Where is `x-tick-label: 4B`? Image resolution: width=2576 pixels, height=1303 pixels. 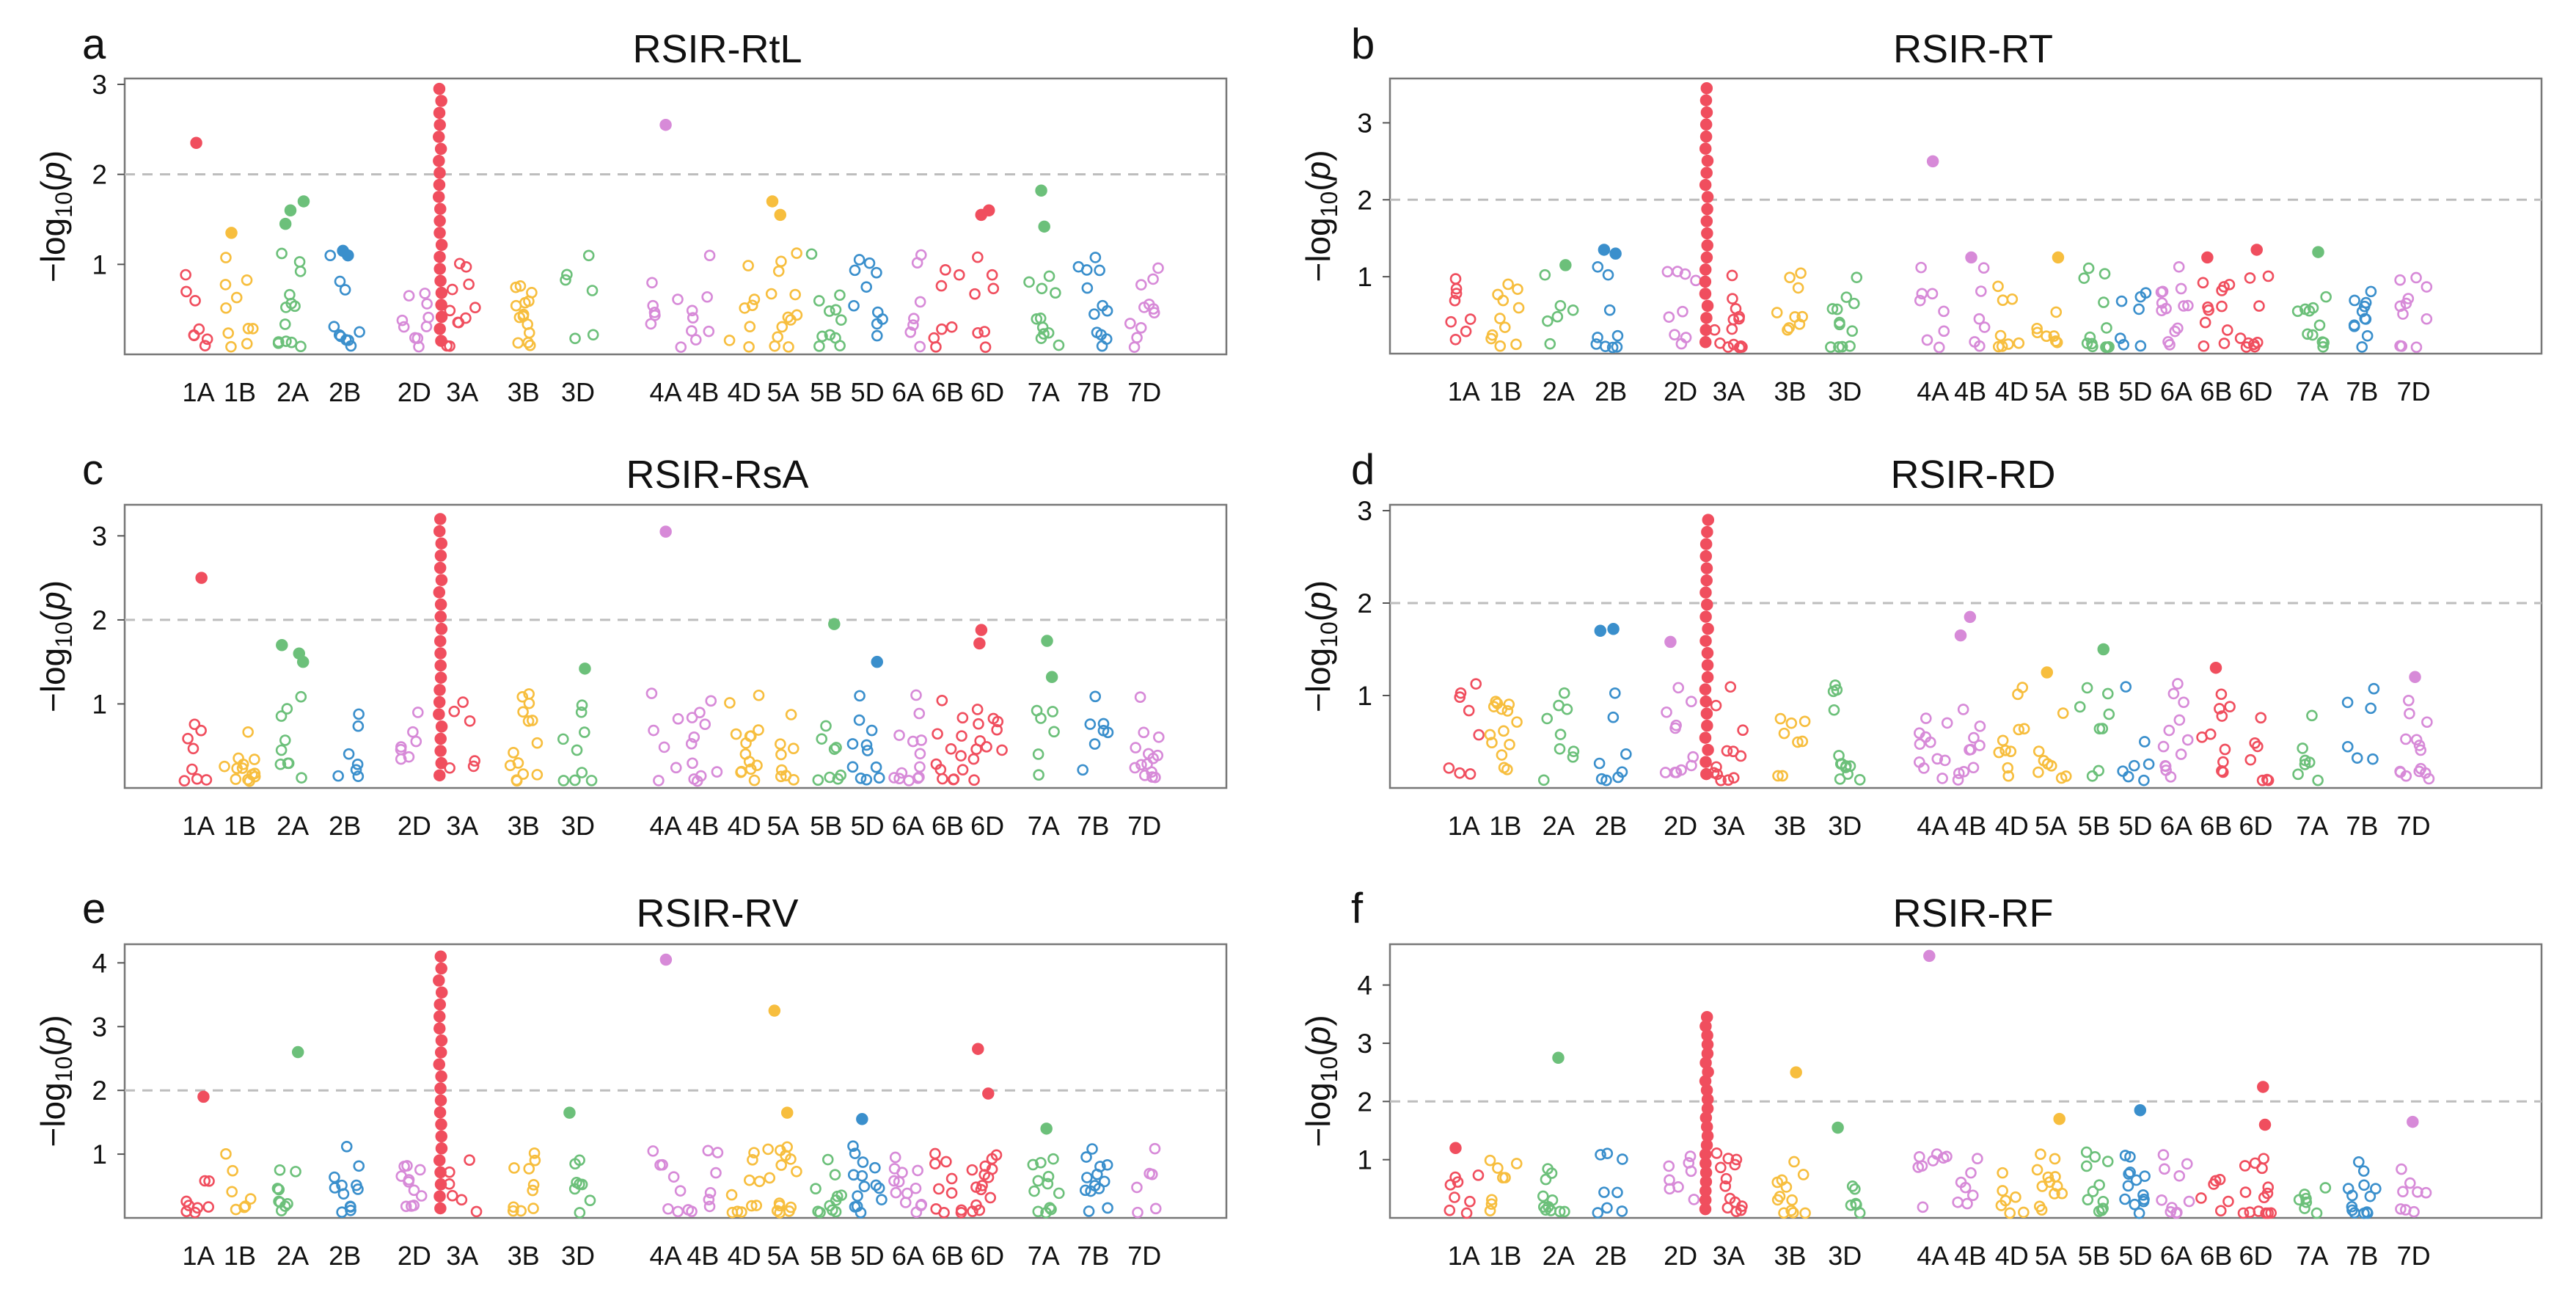
x-tick-label: 4B is located at coordinates (1970, 826).